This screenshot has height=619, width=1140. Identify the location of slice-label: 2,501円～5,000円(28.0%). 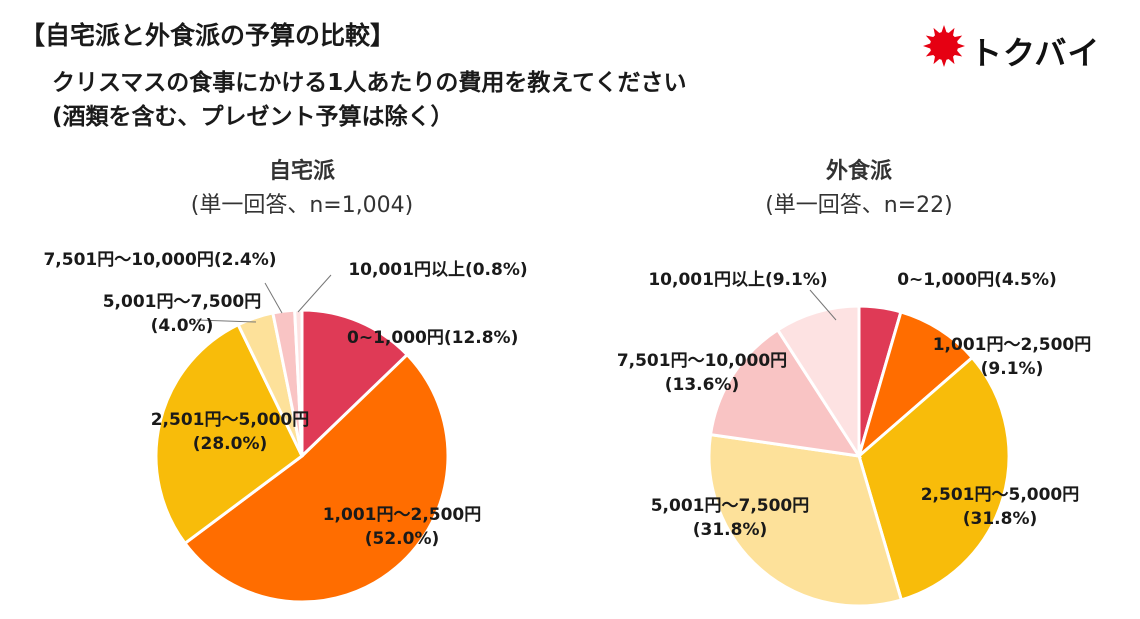
(230, 432).